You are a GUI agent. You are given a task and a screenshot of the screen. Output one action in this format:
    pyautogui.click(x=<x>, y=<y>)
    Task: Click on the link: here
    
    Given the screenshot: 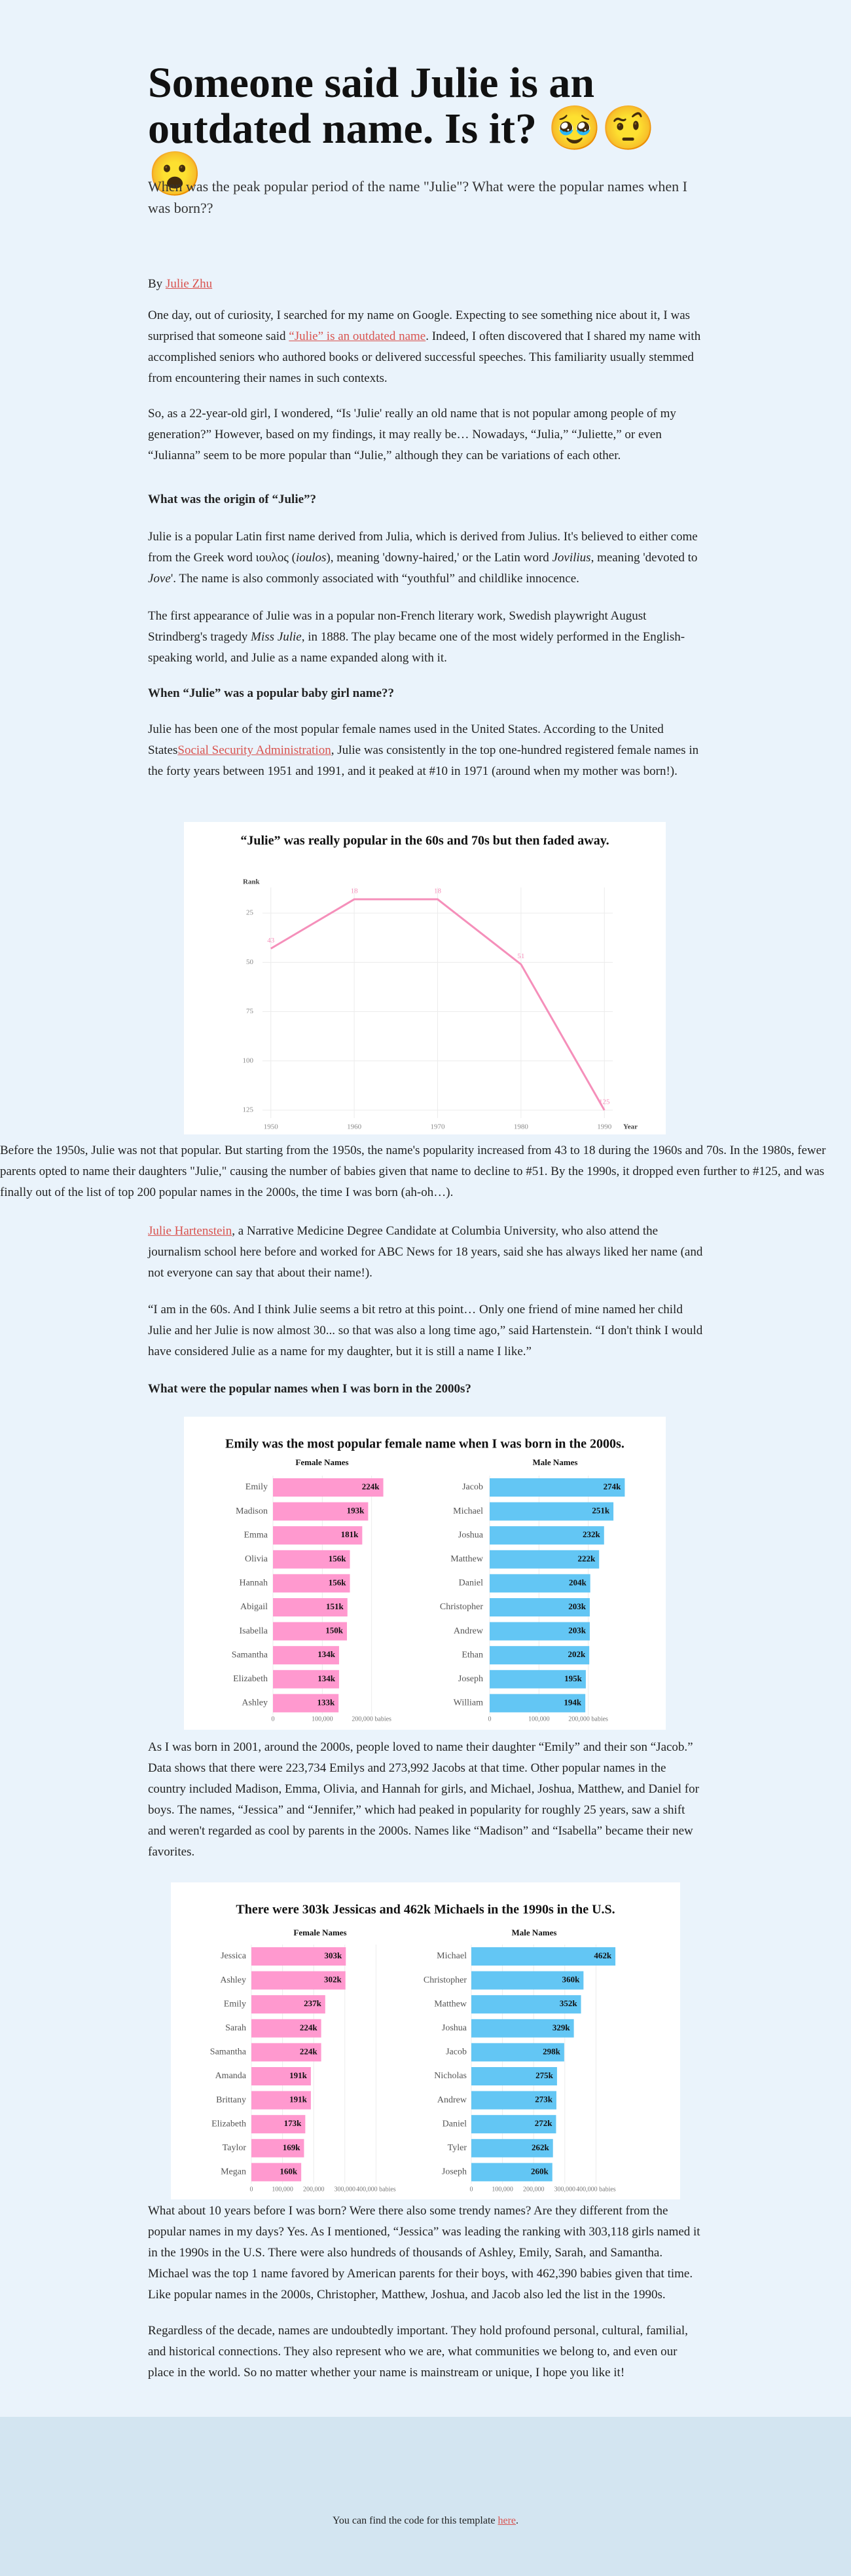 What is the action you would take?
    pyautogui.click(x=507, y=2520)
    